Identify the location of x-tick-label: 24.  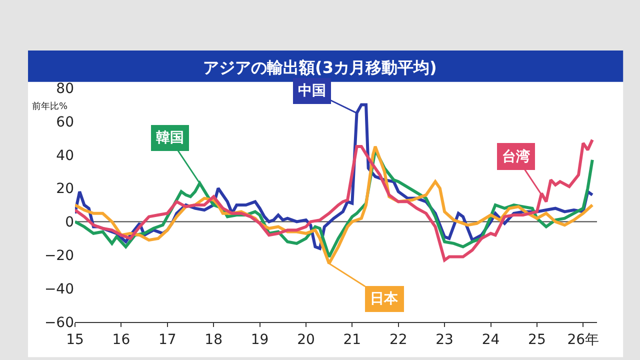
(491, 340).